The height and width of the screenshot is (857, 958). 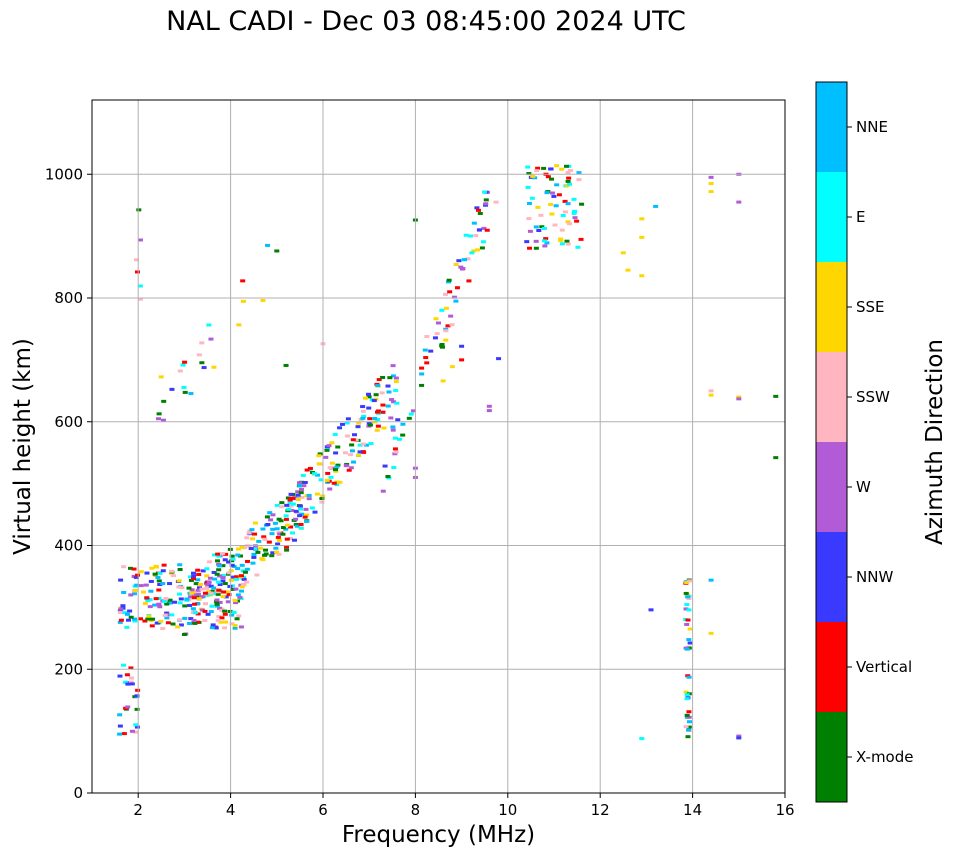 I want to click on x-tick-label: 12, so click(x=600, y=810).